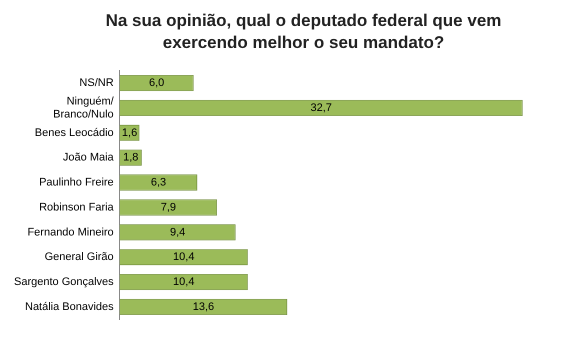 This screenshot has height=338, width=577. What do you see at coordinates (303, 32) in the screenshot?
I see `chart-title: Na sua opinião, qual o deputado federal que vem exercendo melhor o seu mandato?` at bounding box center [303, 32].